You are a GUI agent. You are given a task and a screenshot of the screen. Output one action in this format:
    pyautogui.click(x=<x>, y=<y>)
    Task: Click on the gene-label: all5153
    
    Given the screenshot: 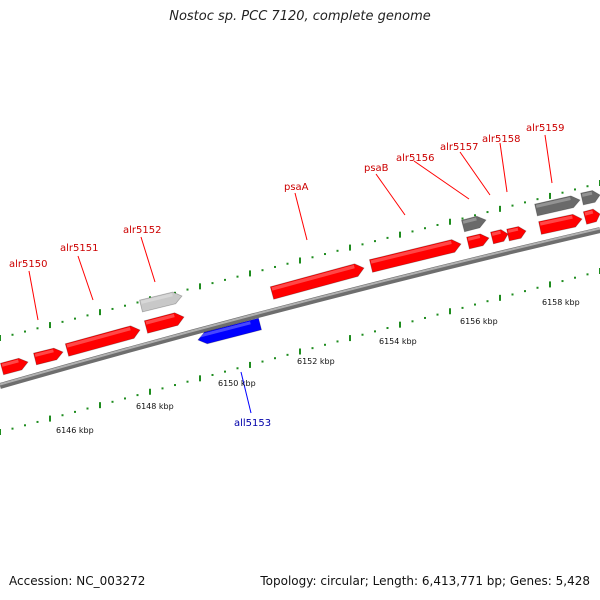 What is the action you would take?
    pyautogui.click(x=252, y=423)
    